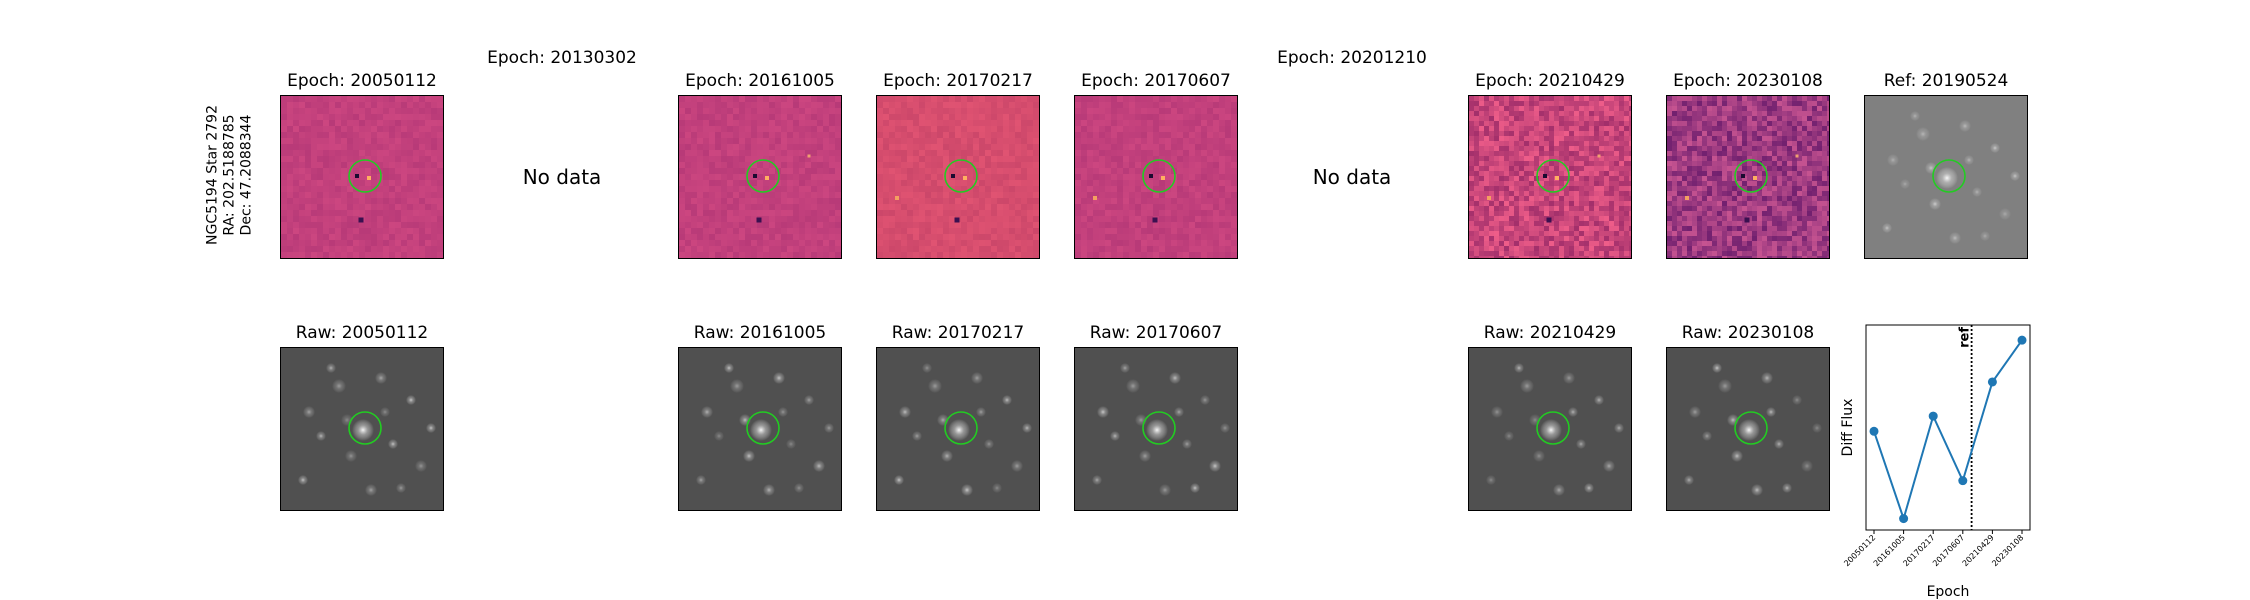 This screenshot has width=2250, height=600. I want to click on x-axis-label: Epoch, so click(1948, 592).